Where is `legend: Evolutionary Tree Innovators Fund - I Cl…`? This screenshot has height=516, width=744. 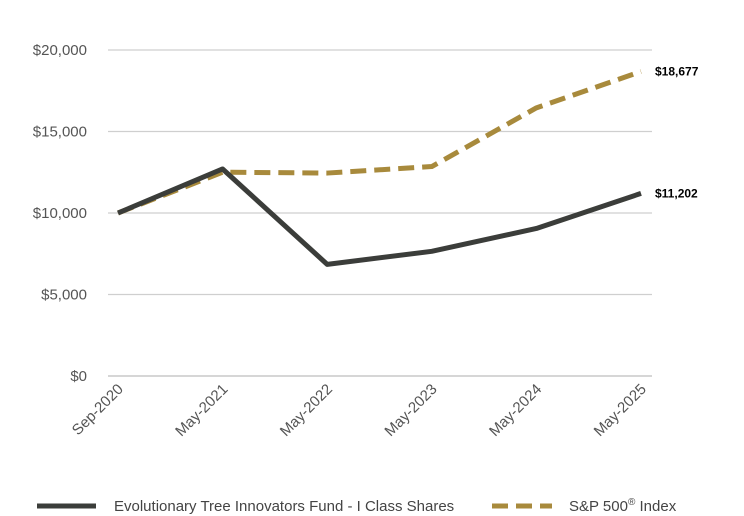 legend: Evolutionary Tree Innovators Fund - I Cl… is located at coordinates (357, 506).